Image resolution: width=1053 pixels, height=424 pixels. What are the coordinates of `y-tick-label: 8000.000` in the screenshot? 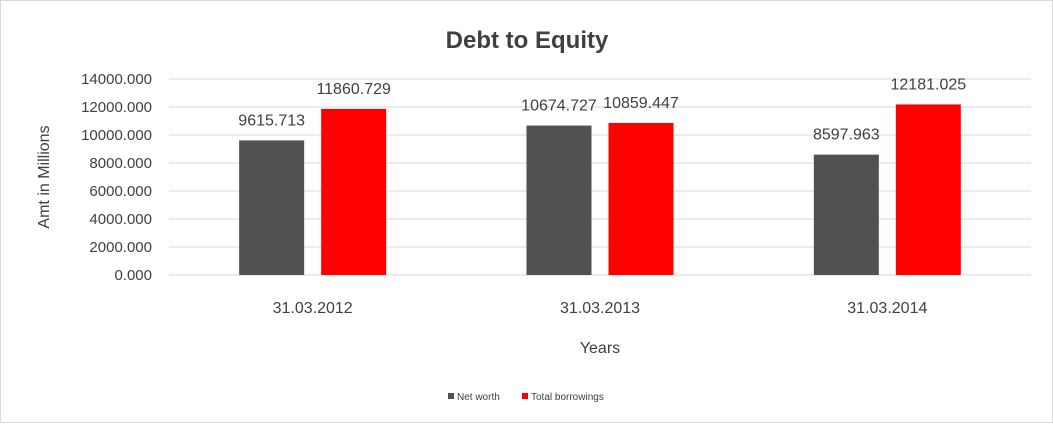 It's located at (120, 163).